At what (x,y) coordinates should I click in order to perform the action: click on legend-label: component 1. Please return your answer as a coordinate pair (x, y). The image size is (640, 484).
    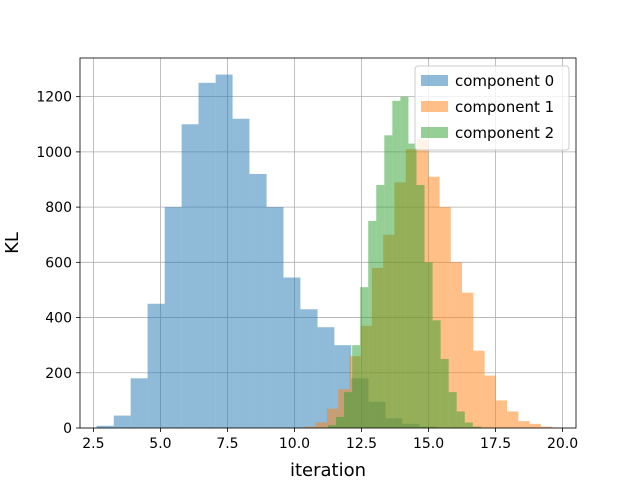
    Looking at the image, I should click on (504, 107).